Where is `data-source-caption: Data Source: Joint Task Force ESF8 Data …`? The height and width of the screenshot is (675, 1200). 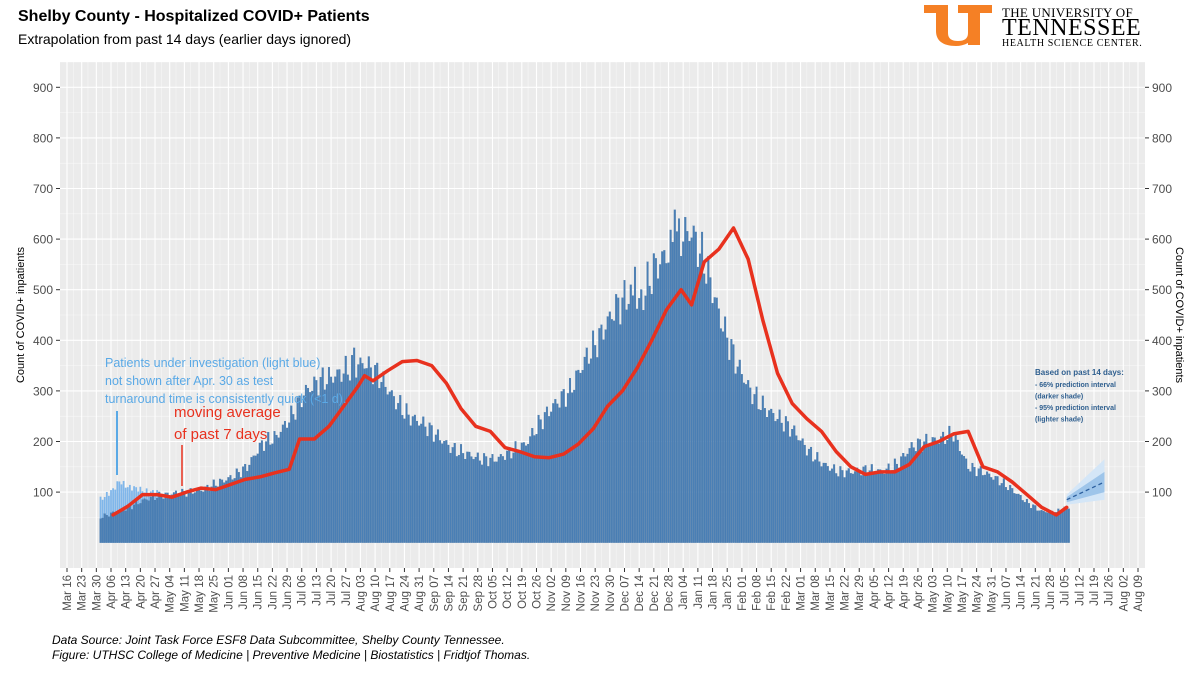 data-source-caption: Data Source: Joint Task Force ESF8 Data … is located at coordinates (278, 640).